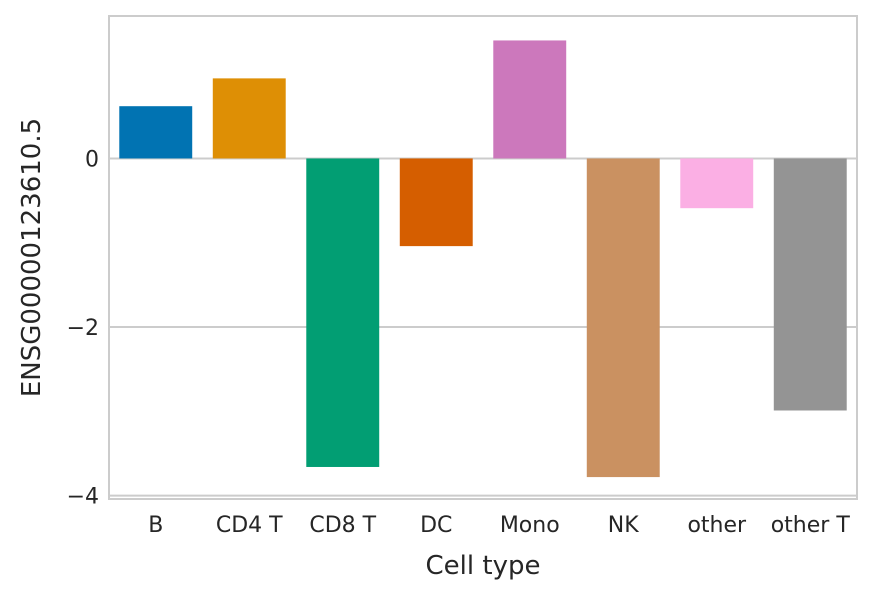  Describe the element at coordinates (249, 118) in the screenshot. I see `bar-cd4-t` at that location.